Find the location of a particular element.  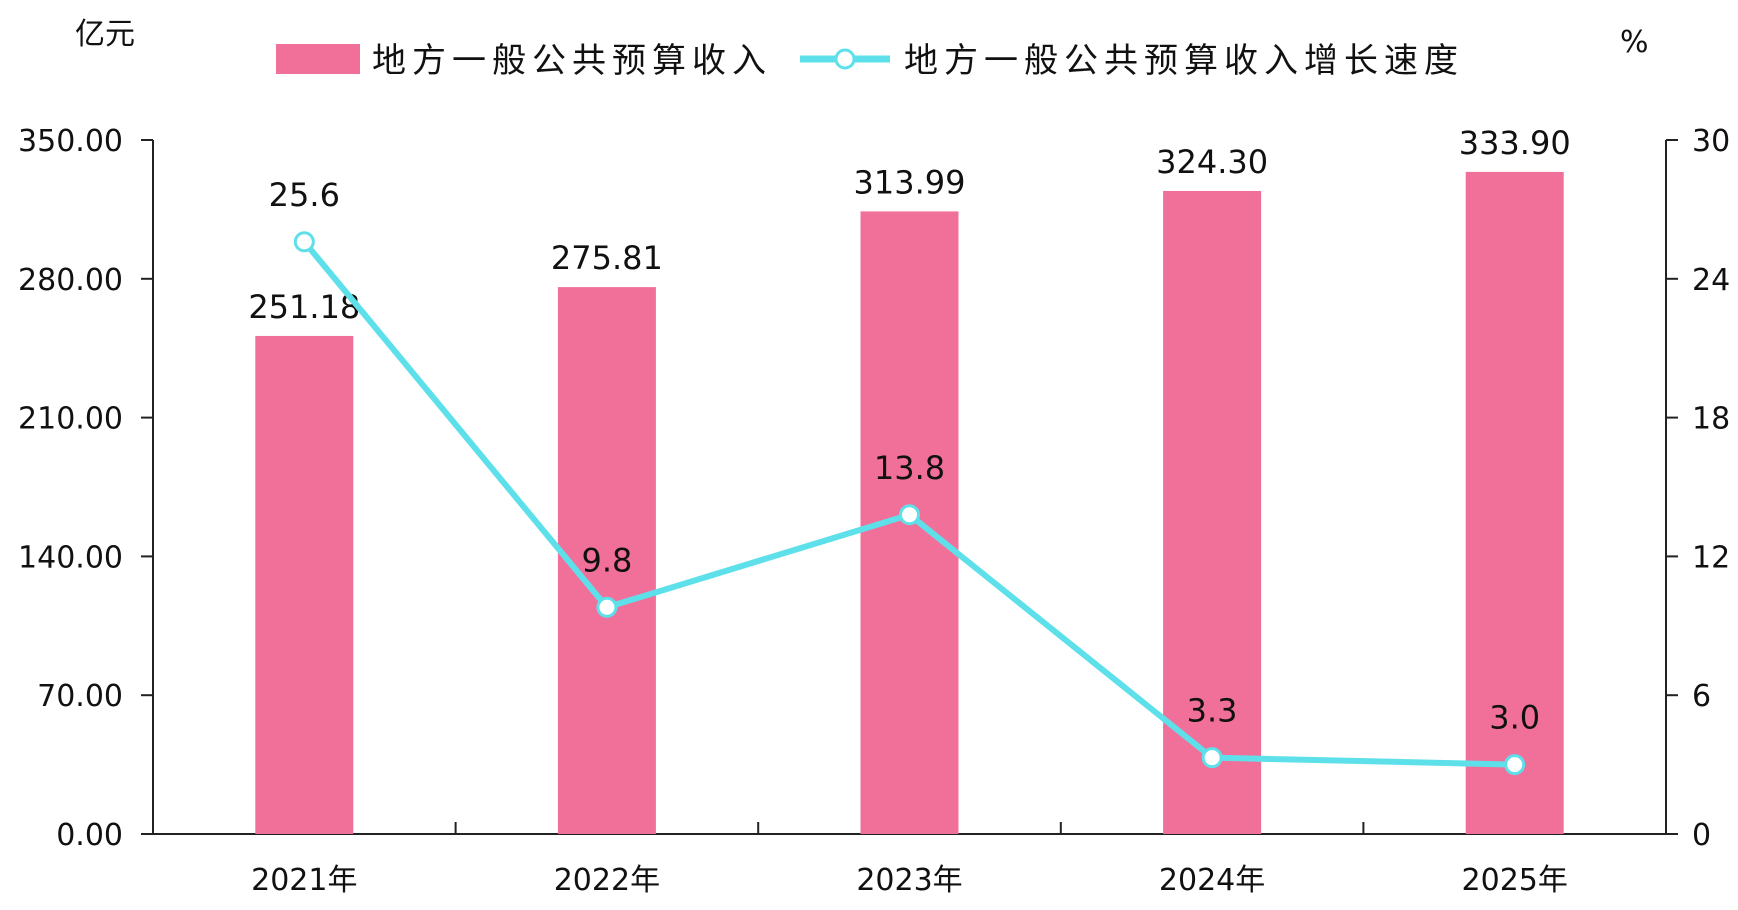

left-tick-label: 0.00 is located at coordinates (89, 835).